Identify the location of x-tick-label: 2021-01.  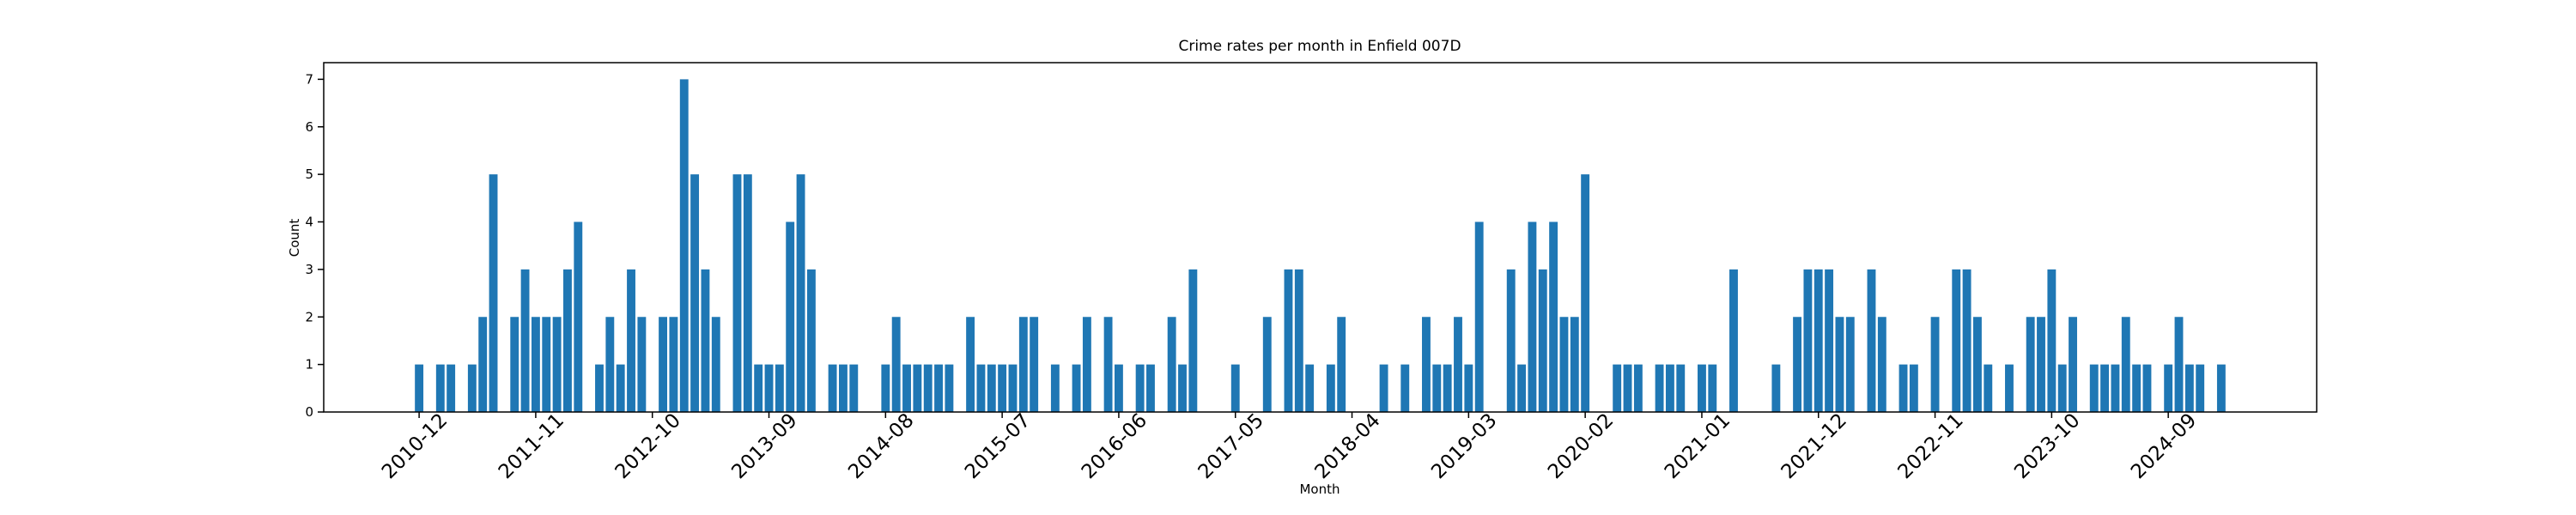
(1698, 446).